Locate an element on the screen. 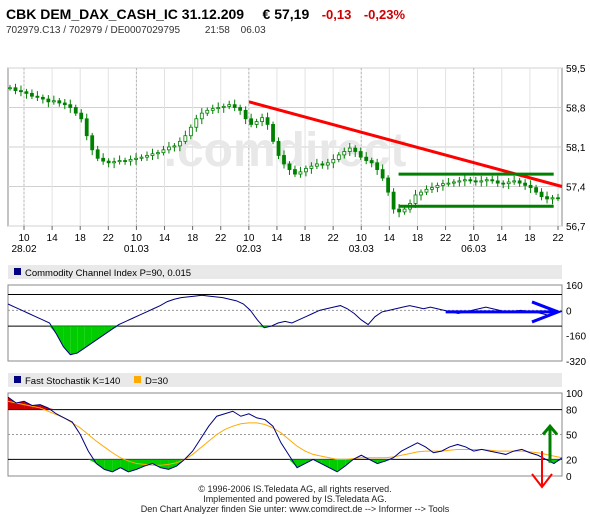 This screenshot has height=515, width=590. resistance-trendline is located at coordinates (405, 144).